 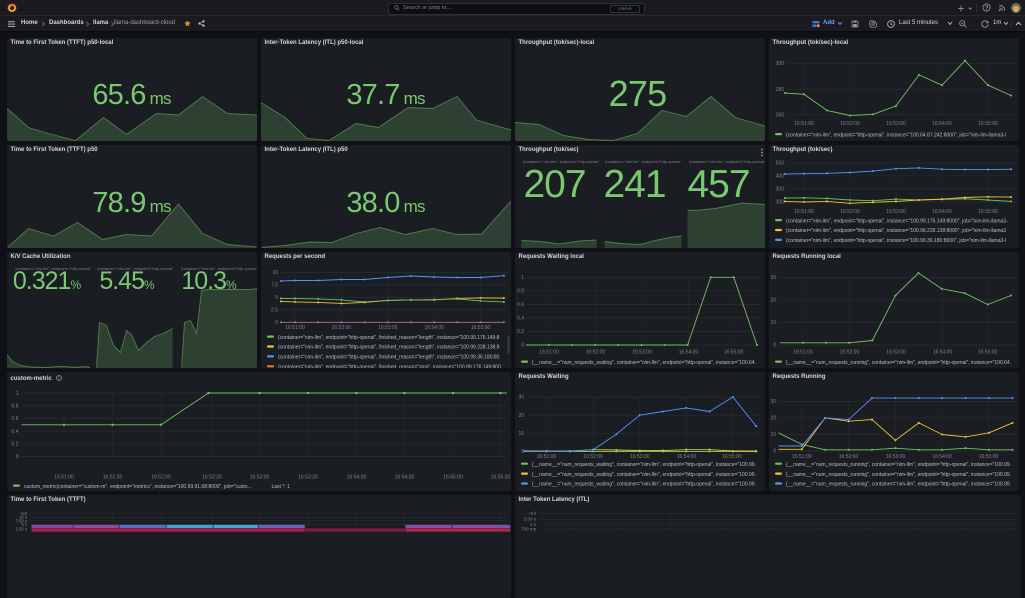 I want to click on svg-text: 5, so click(x=276, y=298).